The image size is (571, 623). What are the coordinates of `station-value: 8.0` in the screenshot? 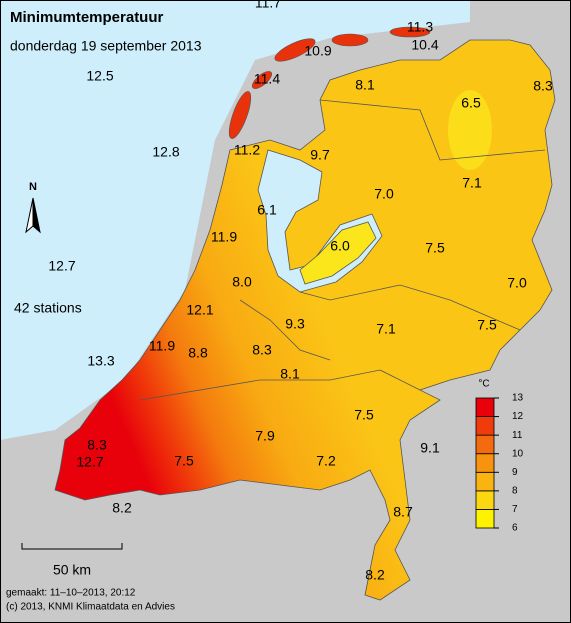 It's located at (242, 282).